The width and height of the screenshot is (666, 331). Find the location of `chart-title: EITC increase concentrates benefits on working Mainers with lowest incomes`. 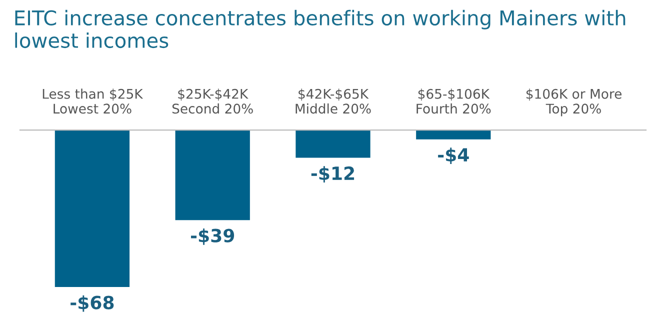

chart-title: EITC increase concentrates benefits on working Mainers with lowest incomes is located at coordinates (320, 29).